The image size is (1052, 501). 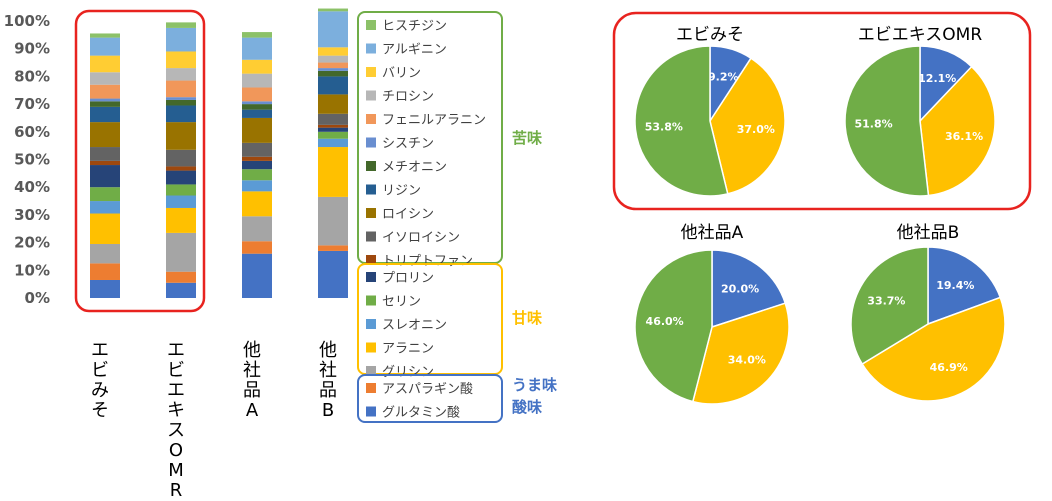 I want to click on legend-group-label: うま味, so click(x=534, y=385).